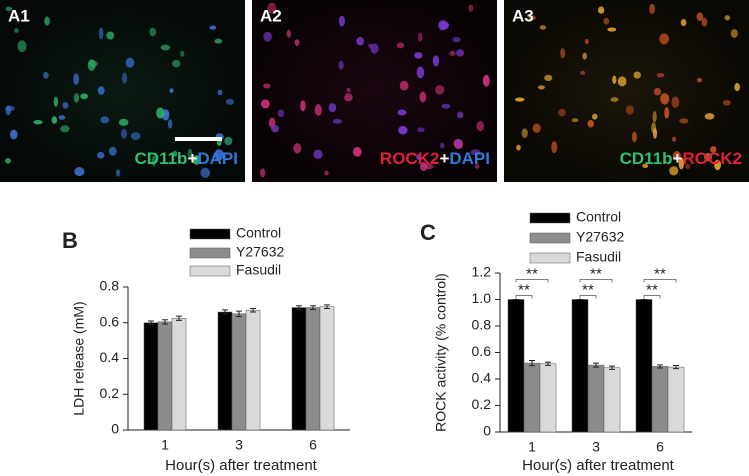 The height and width of the screenshot is (476, 749). What do you see at coordinates (482, 351) in the screenshot?
I see `y-tick-label: 0.6` at bounding box center [482, 351].